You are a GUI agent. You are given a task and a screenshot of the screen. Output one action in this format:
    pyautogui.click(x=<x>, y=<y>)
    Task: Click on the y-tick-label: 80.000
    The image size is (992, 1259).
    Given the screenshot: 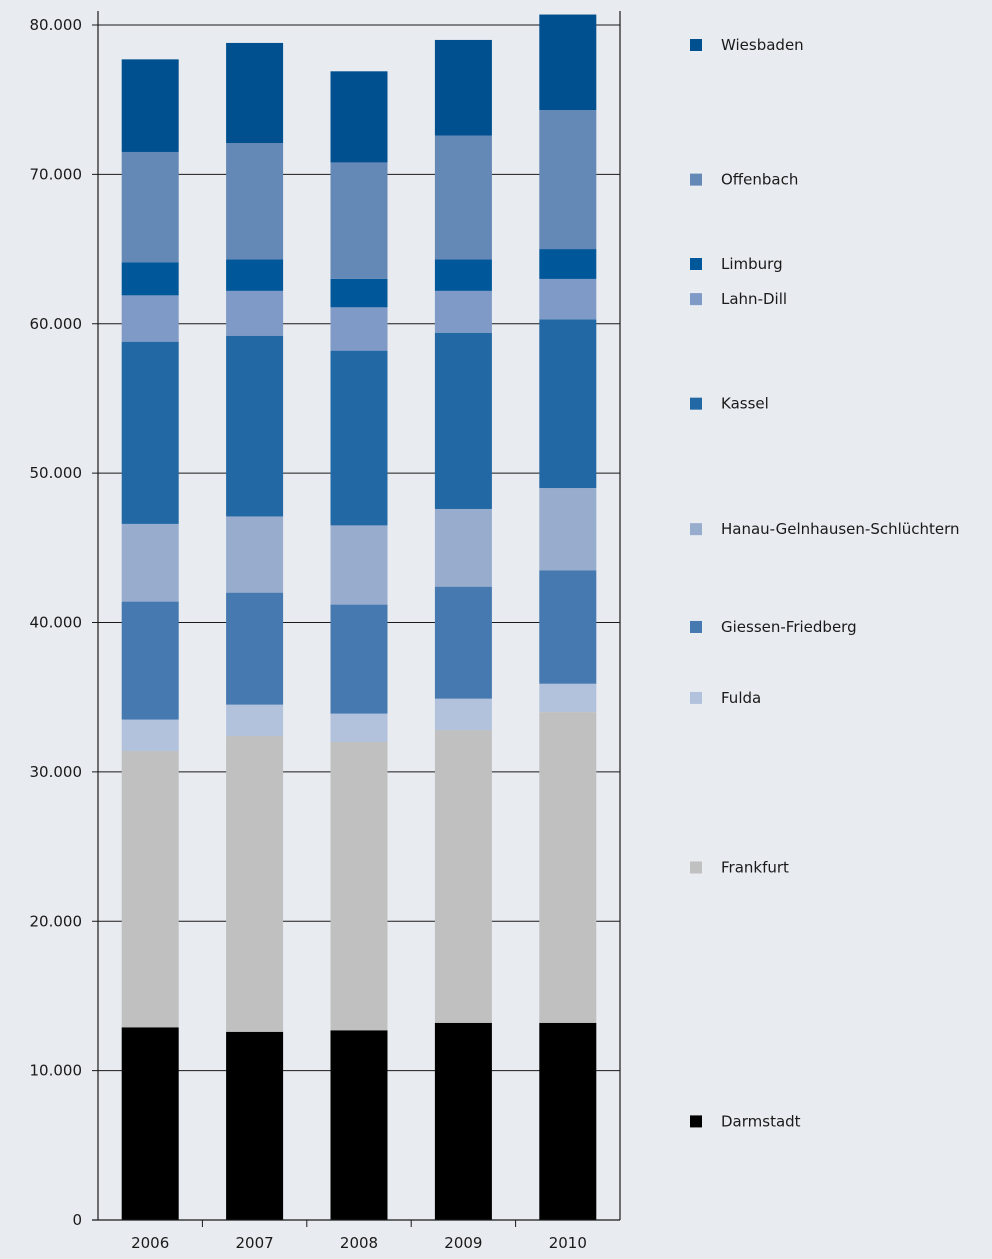 What is the action you would take?
    pyautogui.click(x=56, y=25)
    